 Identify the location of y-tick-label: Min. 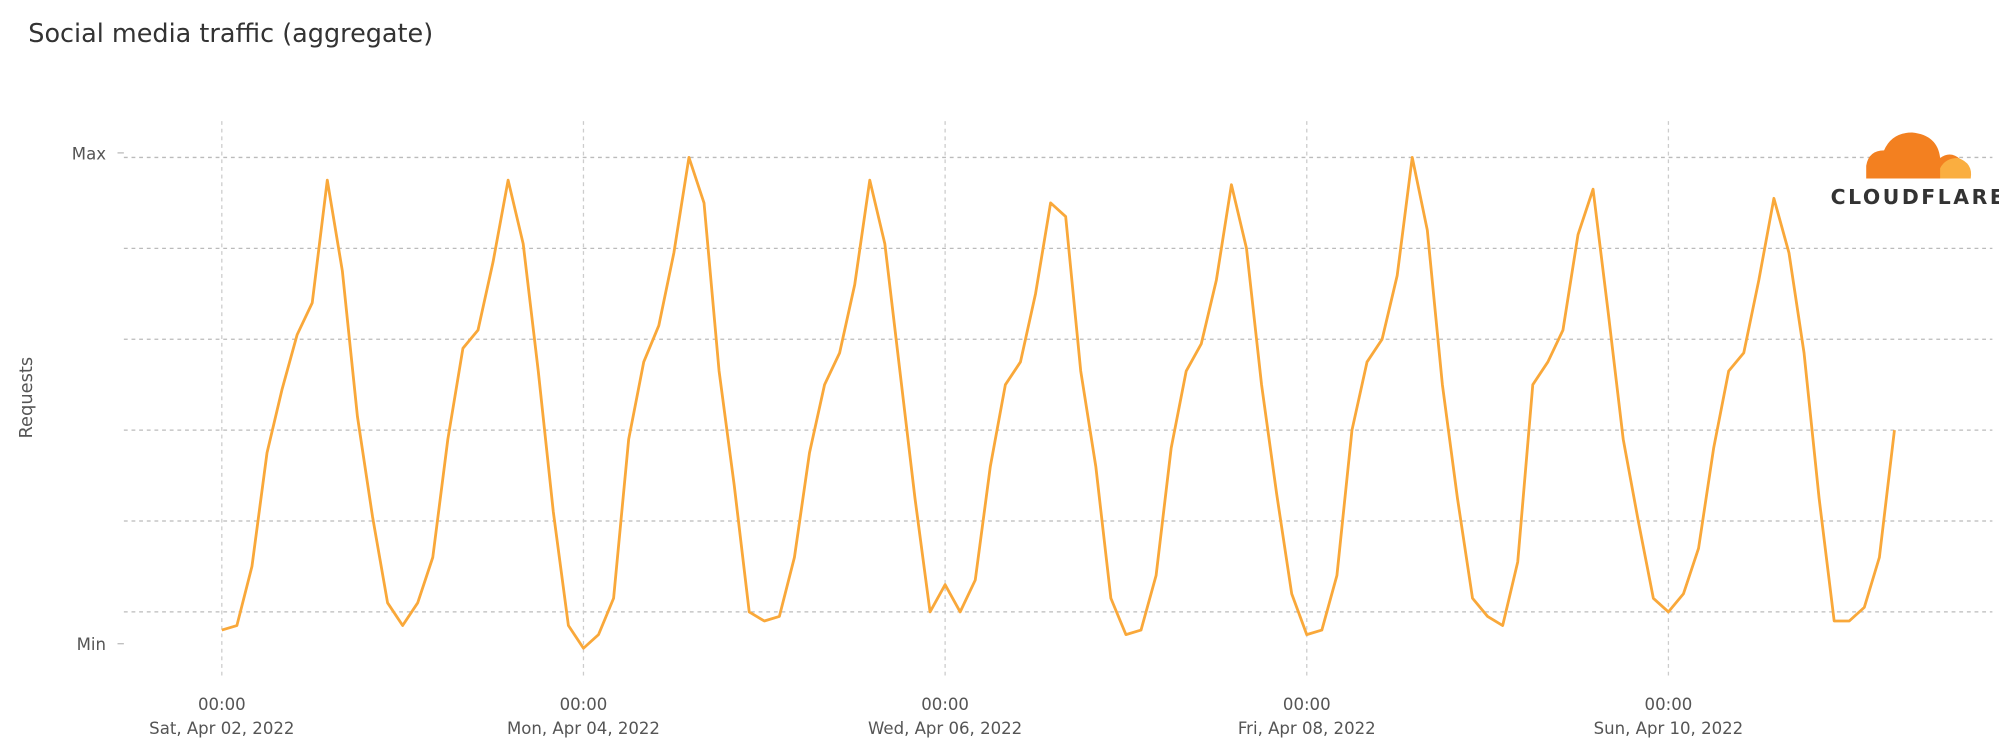
(91, 644).